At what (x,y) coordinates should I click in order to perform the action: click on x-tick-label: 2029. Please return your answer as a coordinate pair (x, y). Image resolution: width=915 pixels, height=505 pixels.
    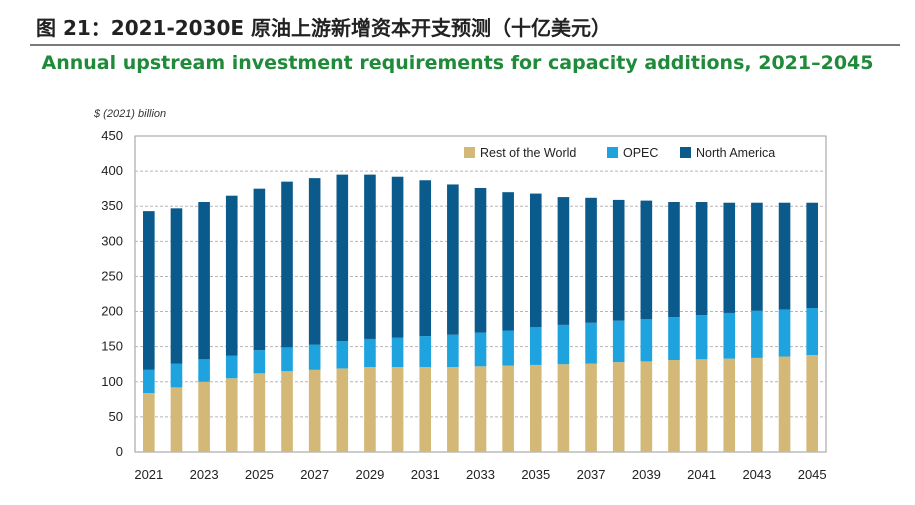
    Looking at the image, I should click on (369, 474).